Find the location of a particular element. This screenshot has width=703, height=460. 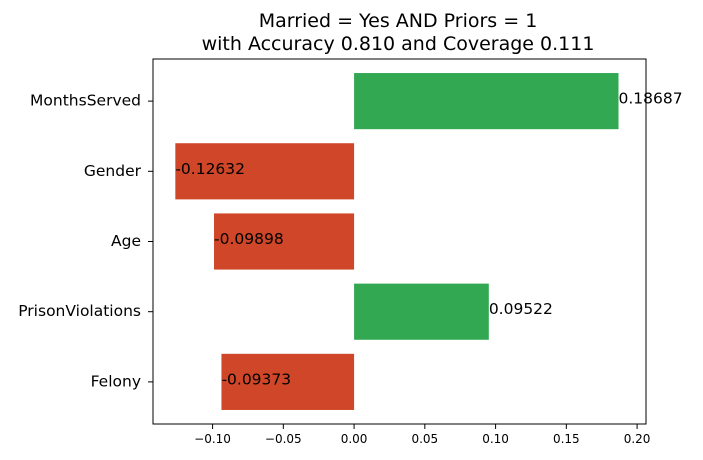

title-line-1: Married = Yes AND Priors = 1 is located at coordinates (398, 21).